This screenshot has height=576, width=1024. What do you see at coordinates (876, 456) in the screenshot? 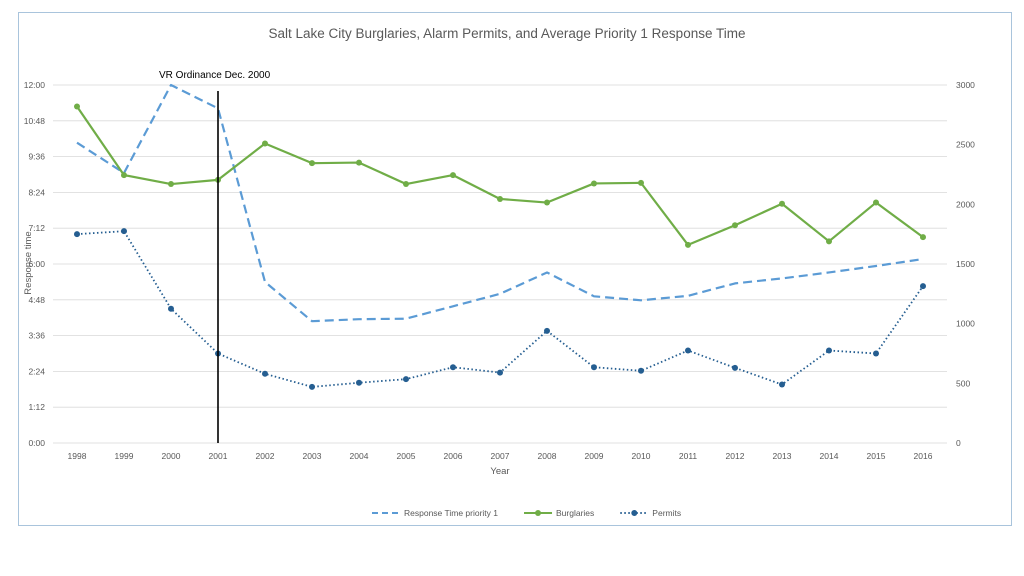
I see `x-tick-label: 2015` at bounding box center [876, 456].